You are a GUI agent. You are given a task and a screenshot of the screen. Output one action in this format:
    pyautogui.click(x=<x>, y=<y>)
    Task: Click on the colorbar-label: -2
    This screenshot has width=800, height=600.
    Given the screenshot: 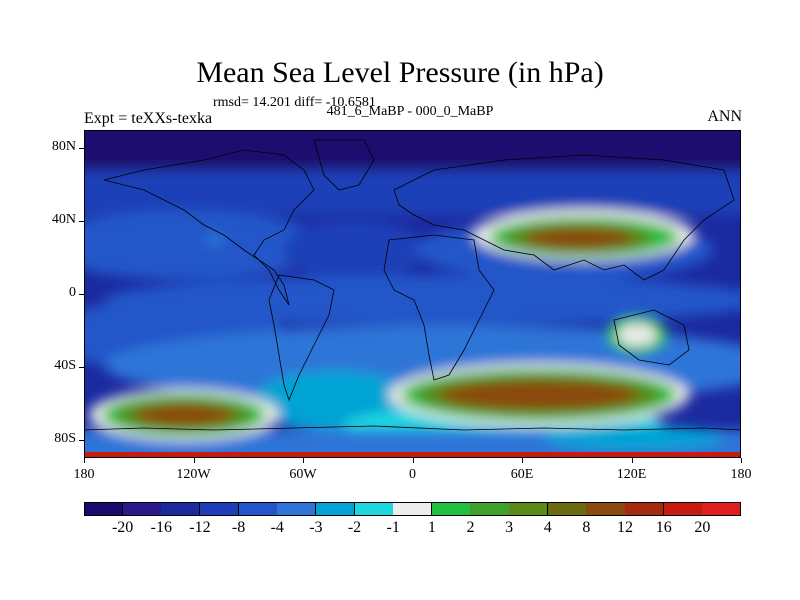 What is the action you would take?
    pyautogui.click(x=354, y=527)
    